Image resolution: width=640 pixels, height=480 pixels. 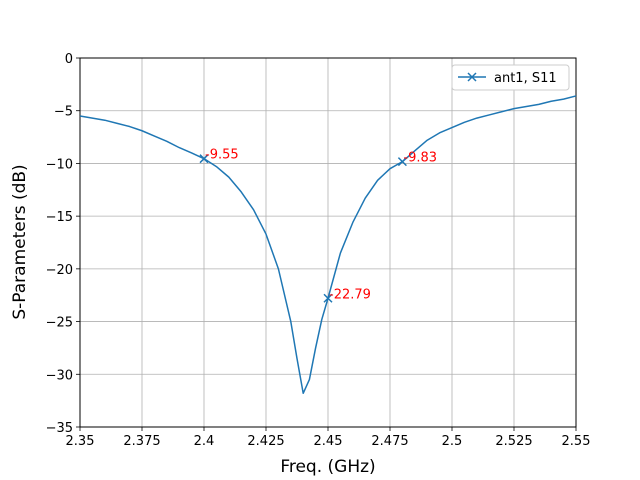 What do you see at coordinates (59, 164) in the screenshot?
I see `y-tick-label: −10` at bounding box center [59, 164].